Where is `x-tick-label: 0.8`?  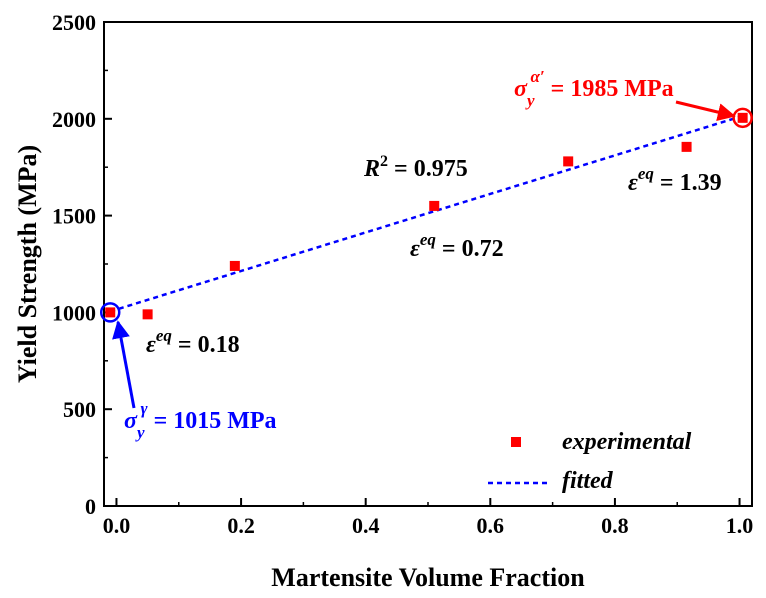 x-tick-label: 0.8 is located at coordinates (615, 525).